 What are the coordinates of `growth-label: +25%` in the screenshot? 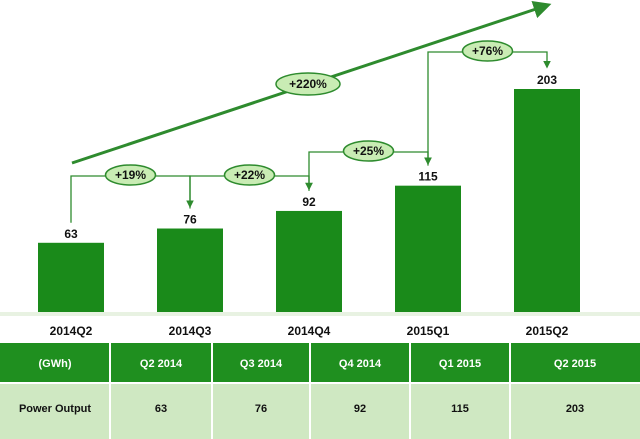 It's located at (368, 151).